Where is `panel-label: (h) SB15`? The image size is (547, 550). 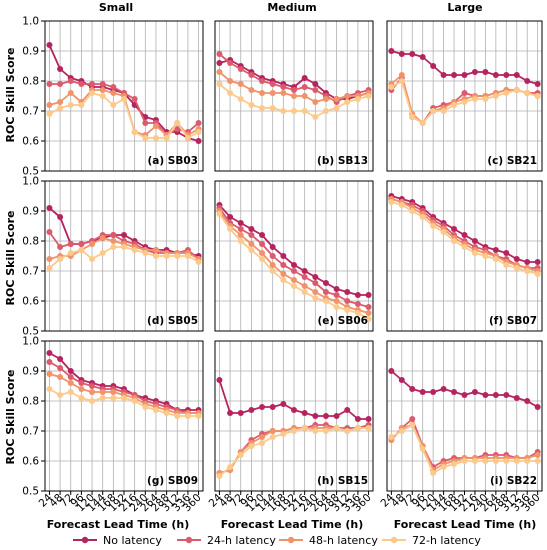
panel-label: (h) SB15 is located at coordinates (342, 481).